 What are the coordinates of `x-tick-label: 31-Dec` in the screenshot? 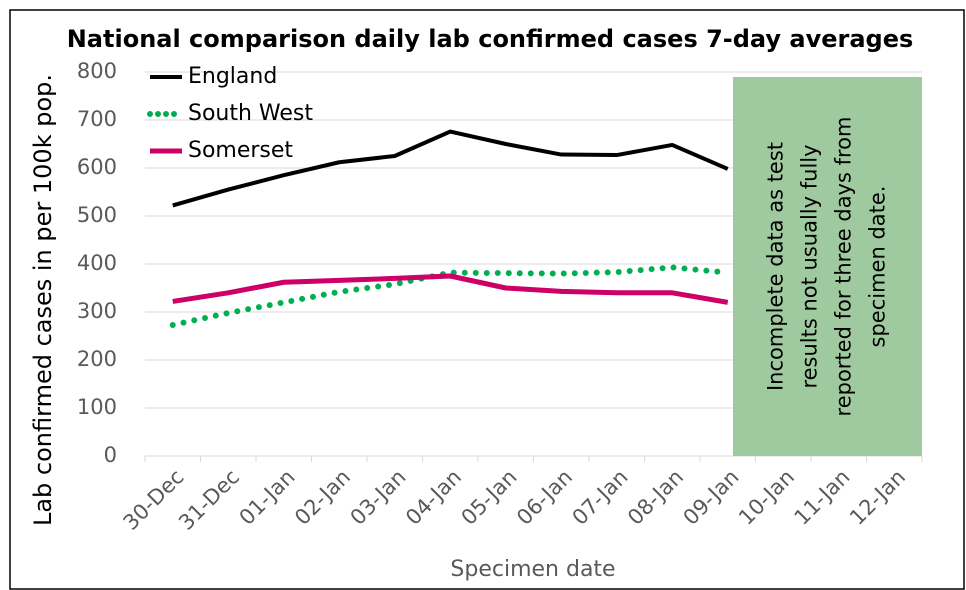 It's located at (209, 500).